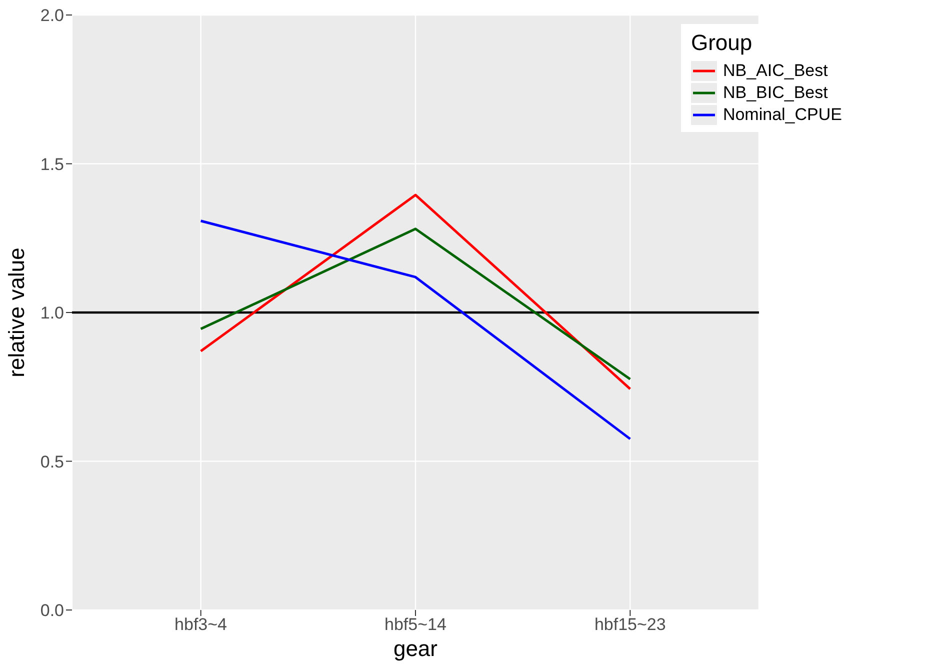 Image resolution: width=938 pixels, height=664 pixels. Describe the element at coordinates (201, 624) in the screenshot. I see `x-tick-label: hbf3~4` at that location.